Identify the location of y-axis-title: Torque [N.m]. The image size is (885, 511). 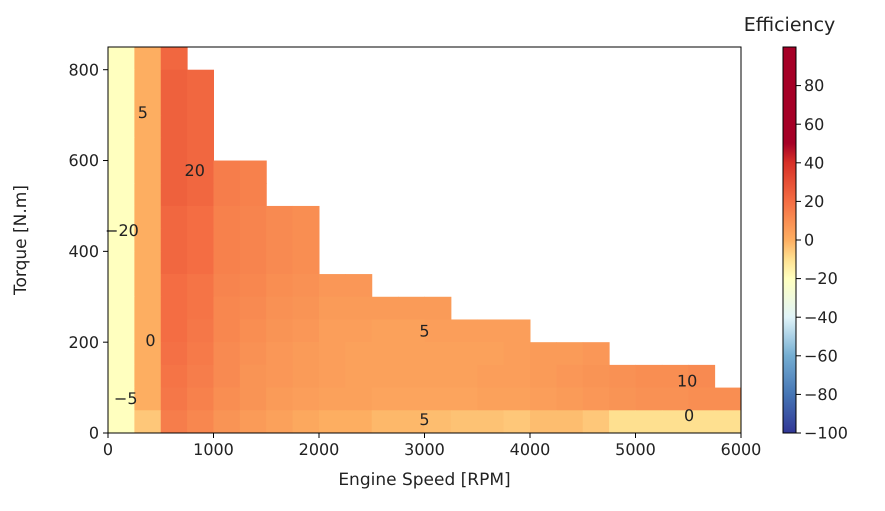
(21, 240).